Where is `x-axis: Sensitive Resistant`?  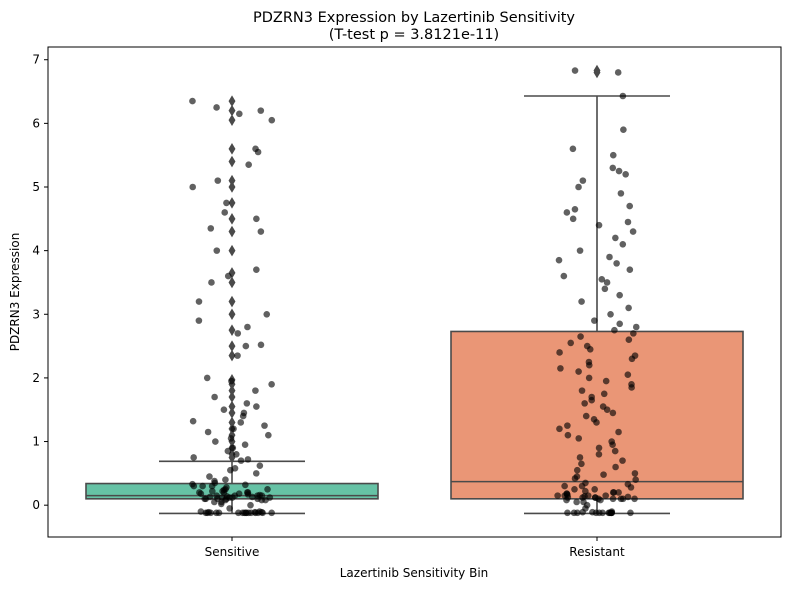 x-axis: Sensitive Resistant is located at coordinates (415, 548).